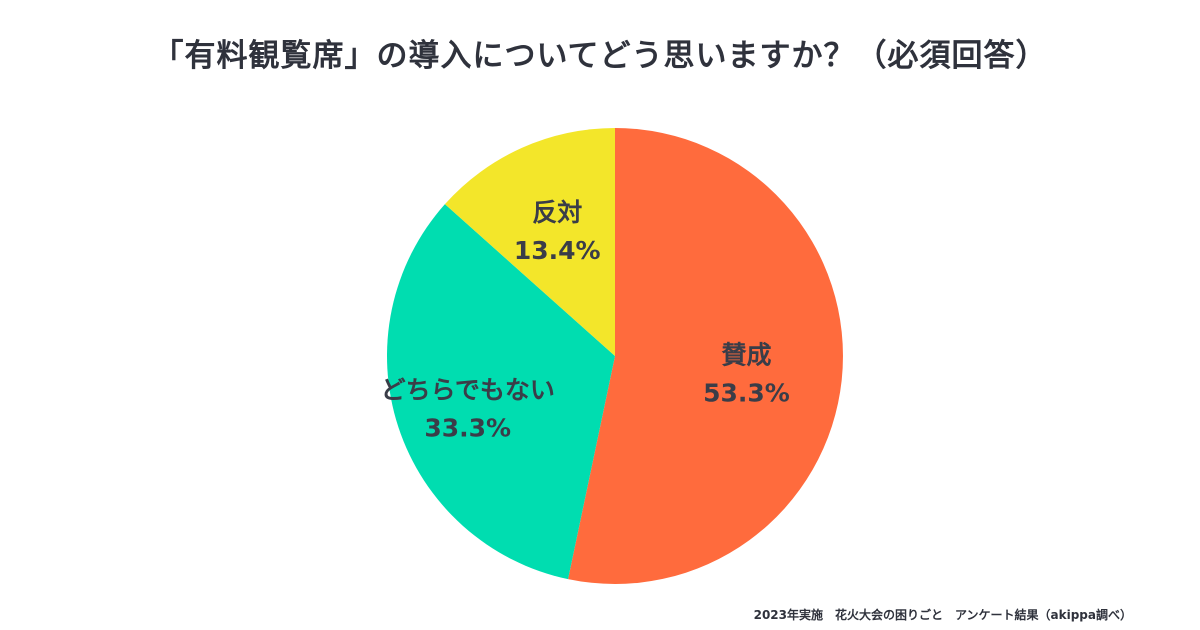  Describe the element at coordinates (468, 389) in the screenshot. I see `slice-label-1: どちらでもない` at that location.